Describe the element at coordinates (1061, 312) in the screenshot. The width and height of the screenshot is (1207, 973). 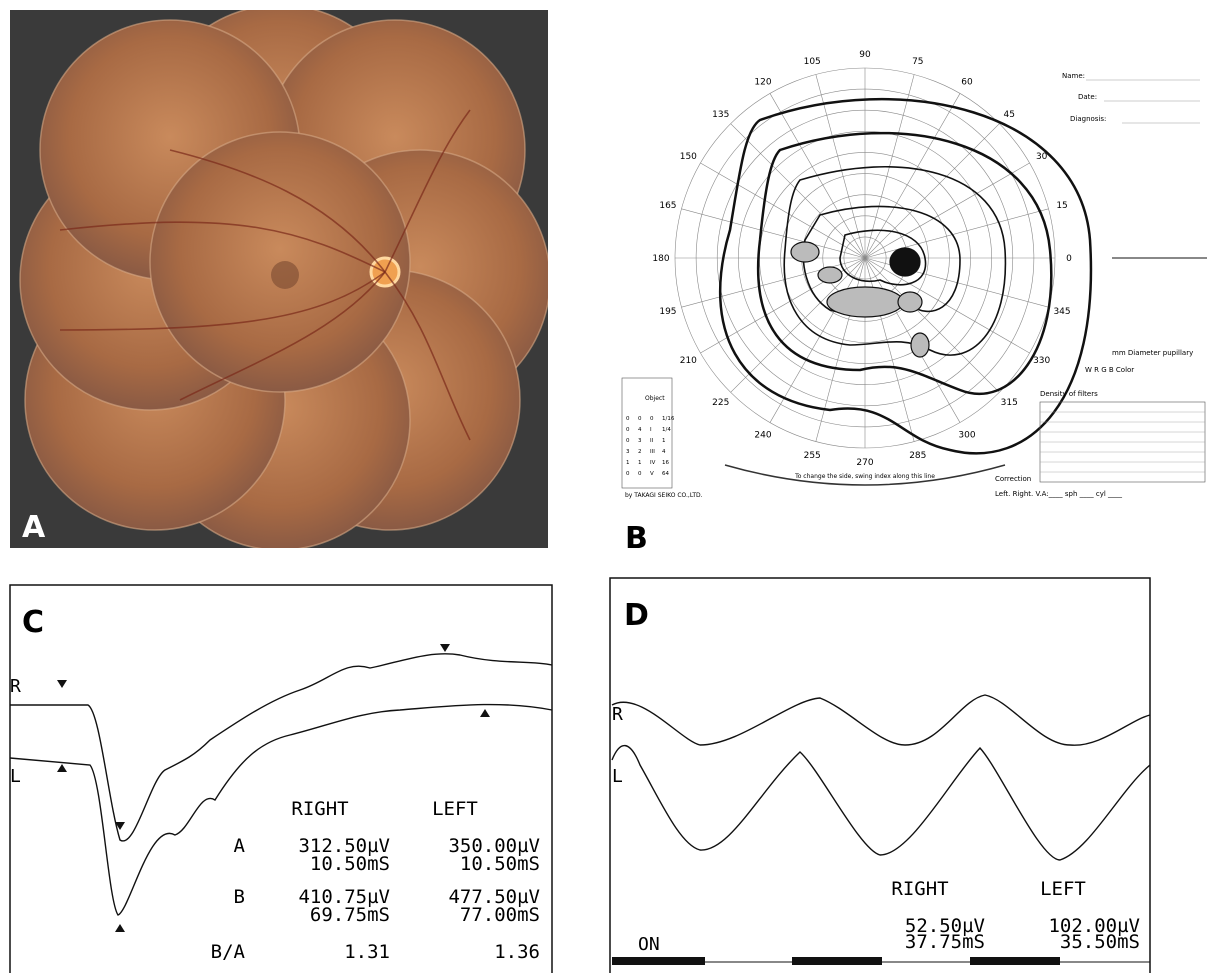
I see `angle-label: 345` at that location.